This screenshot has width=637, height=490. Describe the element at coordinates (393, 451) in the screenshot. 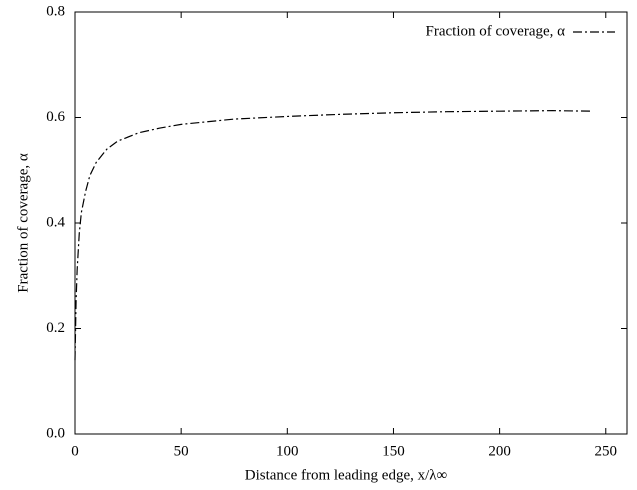

I see `x-tick-label: 150` at that location.